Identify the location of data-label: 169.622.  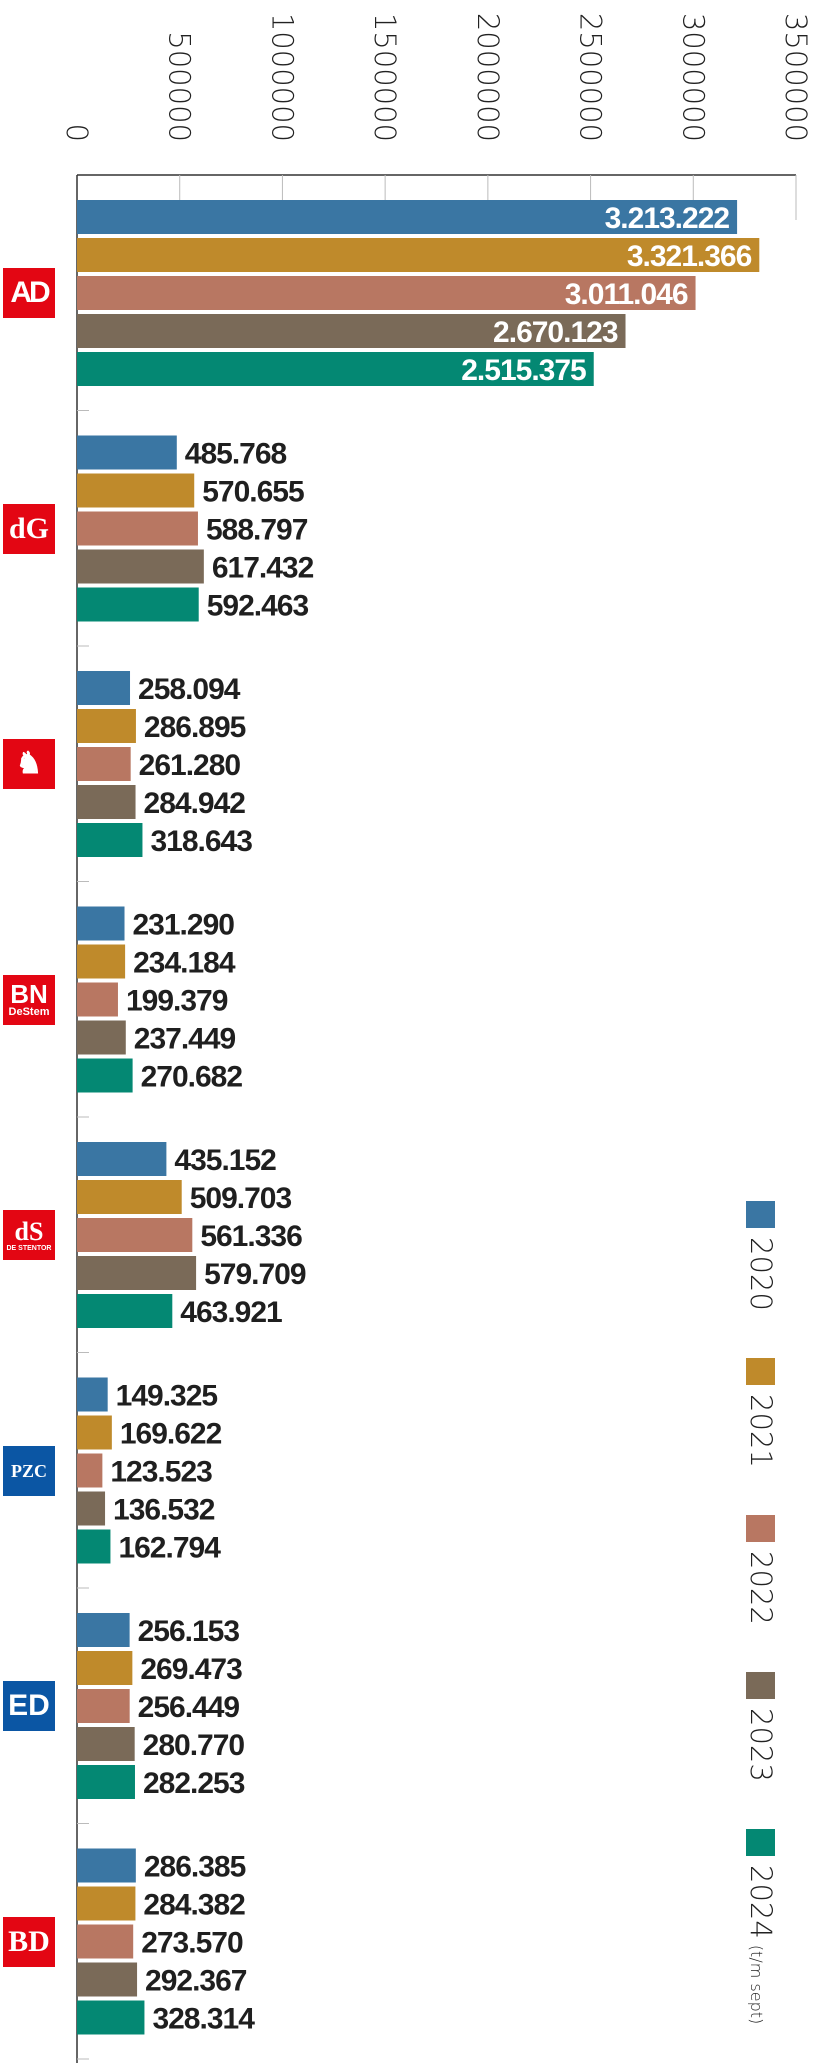
(171, 1434).